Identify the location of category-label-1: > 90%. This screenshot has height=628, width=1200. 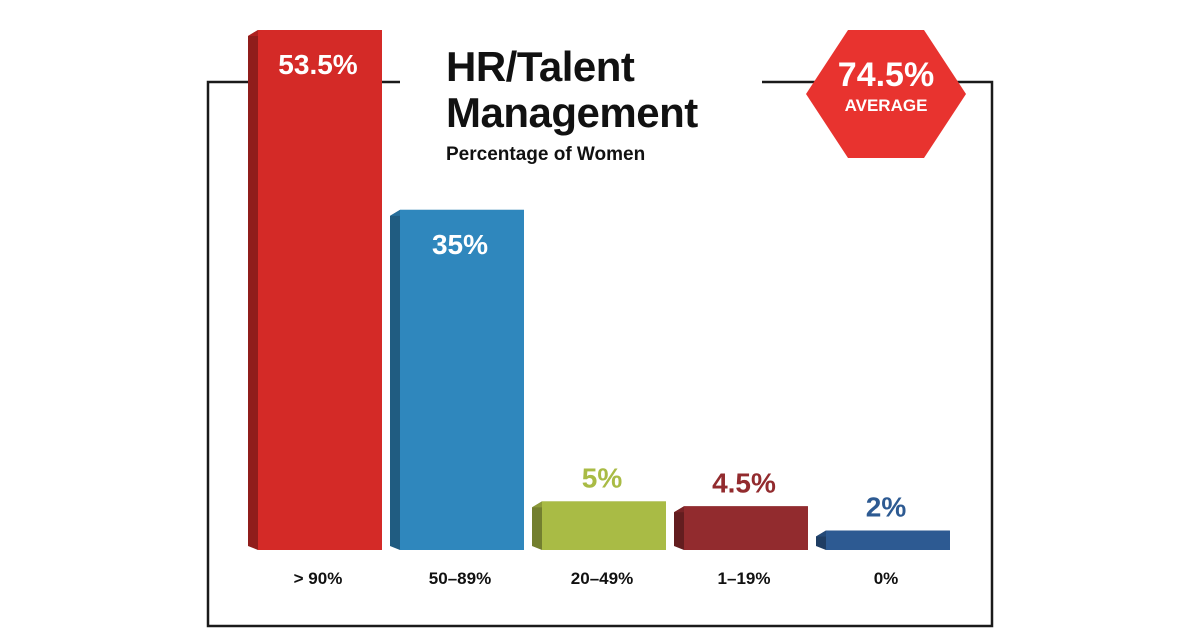
(318, 578).